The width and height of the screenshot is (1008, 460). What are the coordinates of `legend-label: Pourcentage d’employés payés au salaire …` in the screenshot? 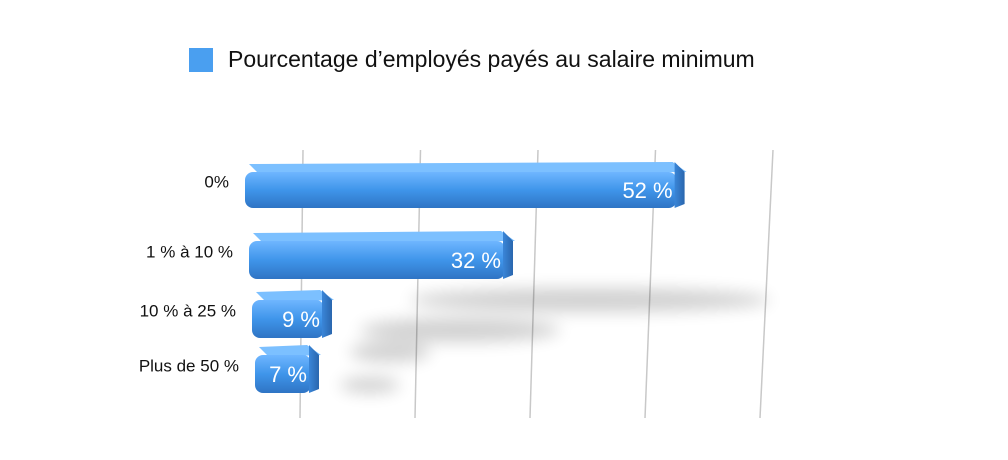 It's located at (491, 59).